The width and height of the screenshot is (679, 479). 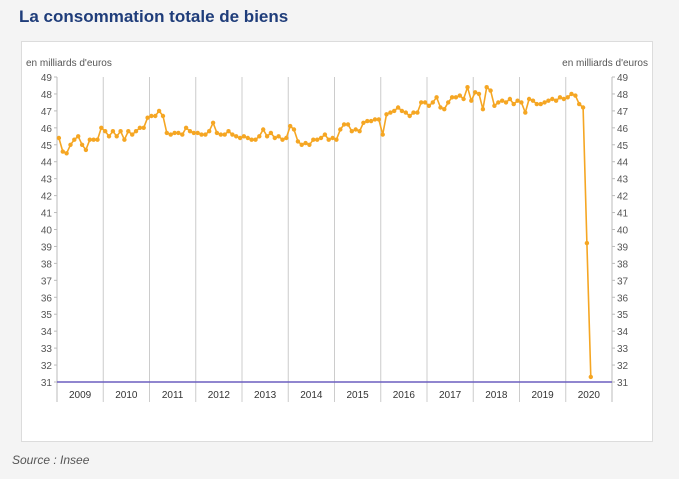 I want to click on x-tick-label: 2013, so click(x=265, y=395).